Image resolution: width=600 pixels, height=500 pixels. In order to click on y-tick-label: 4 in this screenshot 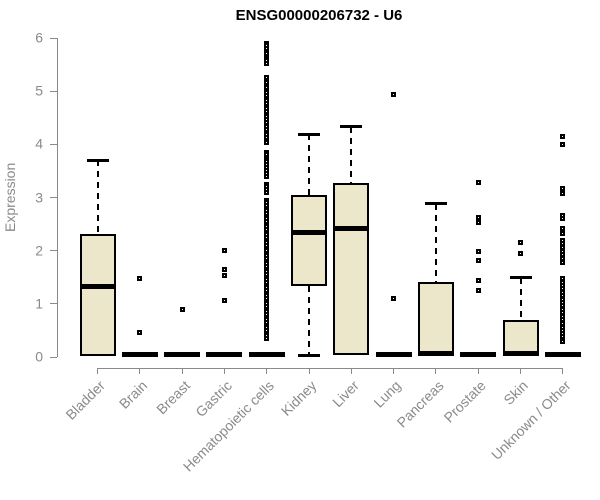, I will do `click(39, 144)`.